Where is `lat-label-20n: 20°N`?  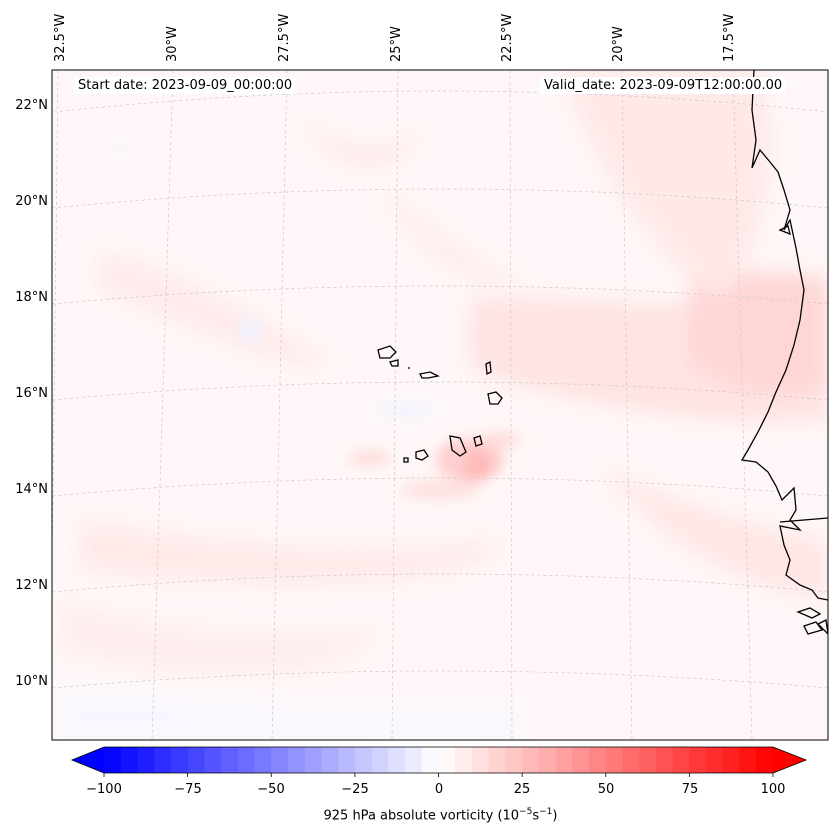 lat-label-20n: 20°N is located at coordinates (31, 201).